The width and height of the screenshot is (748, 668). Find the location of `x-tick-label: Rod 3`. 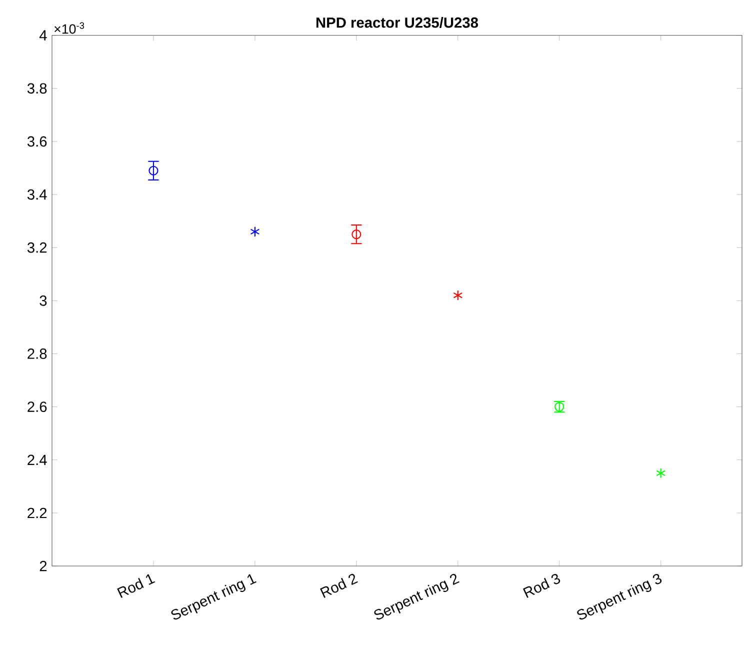

x-tick-label: Rod 3 is located at coordinates (541, 586).